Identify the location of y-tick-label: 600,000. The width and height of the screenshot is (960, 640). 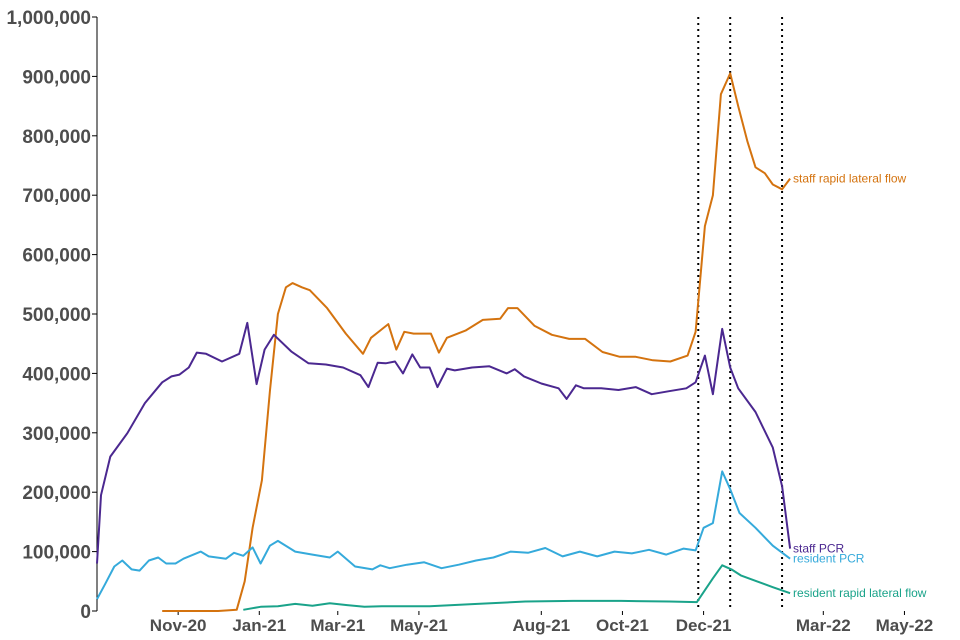
(56, 256).